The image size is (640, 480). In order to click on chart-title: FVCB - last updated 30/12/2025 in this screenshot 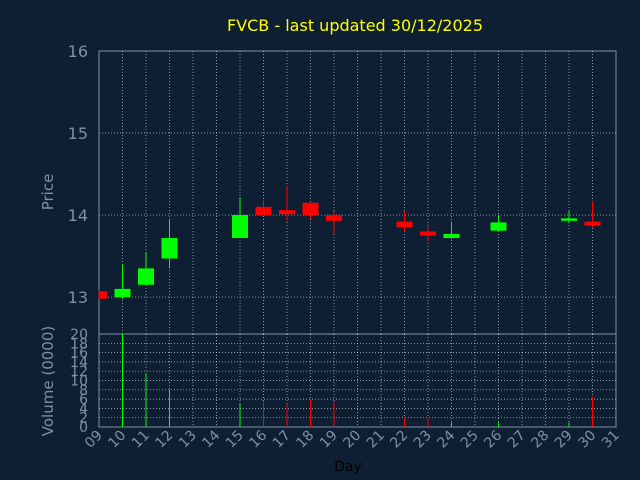, I will do `click(355, 25)`.